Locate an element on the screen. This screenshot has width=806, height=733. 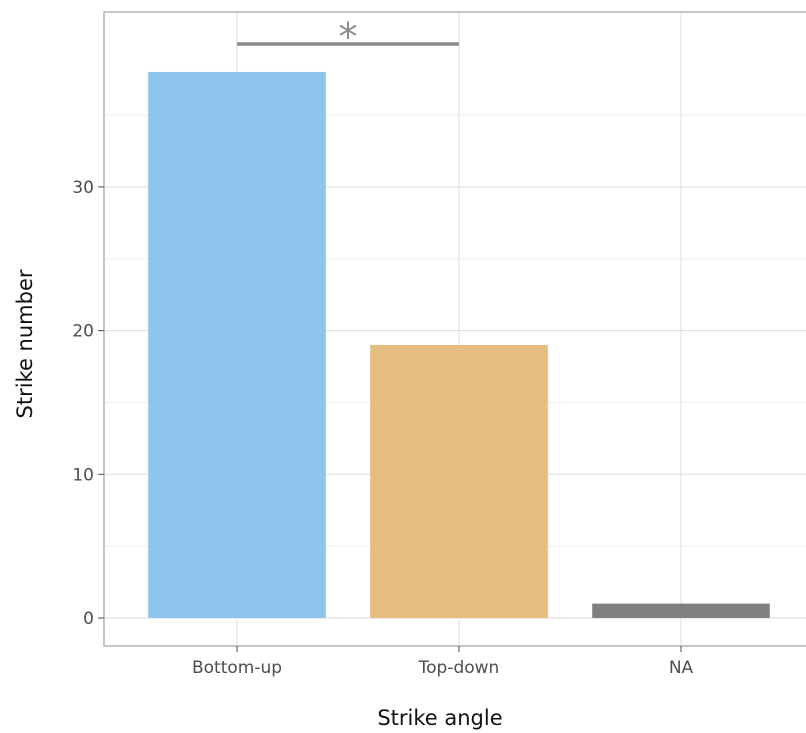
x-axis-ticks: Bottom-up Top-down NA is located at coordinates (443, 662).